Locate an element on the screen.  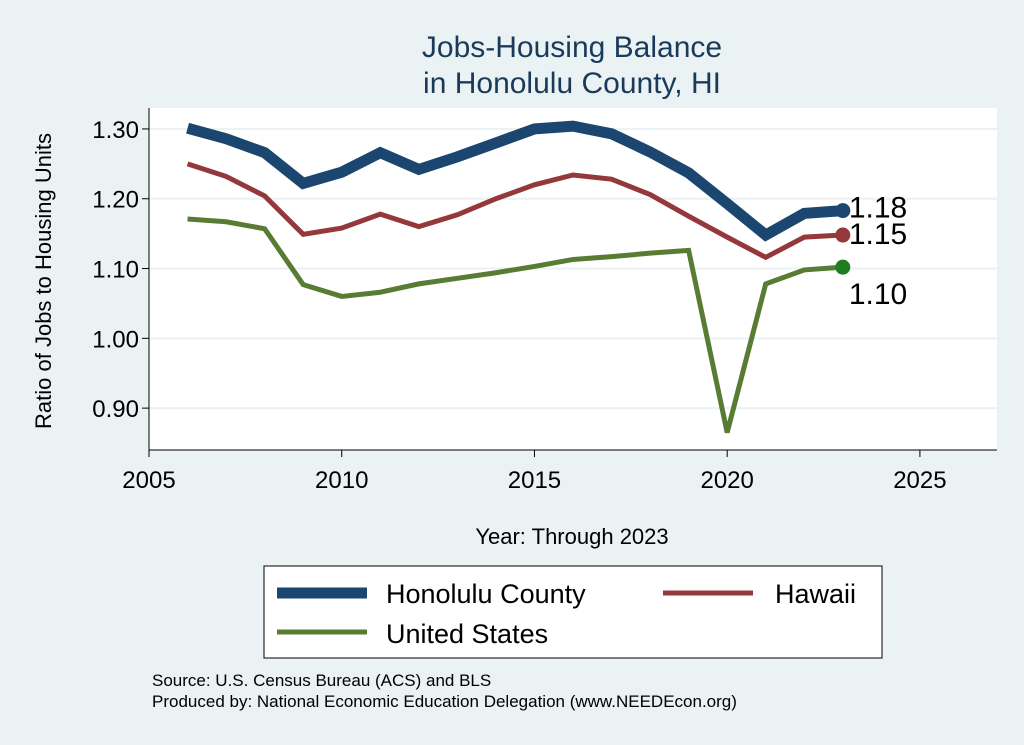
source-note: Source: U.S. Census Bureau (ACS) and BLS is located at coordinates (321, 681).